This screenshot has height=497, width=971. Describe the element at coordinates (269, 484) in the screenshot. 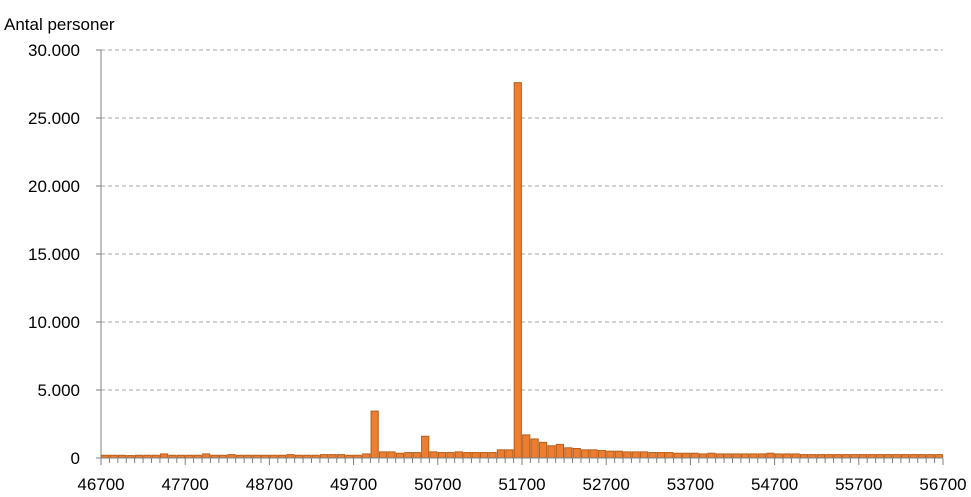

I see `x-tick-label: 48700` at that location.